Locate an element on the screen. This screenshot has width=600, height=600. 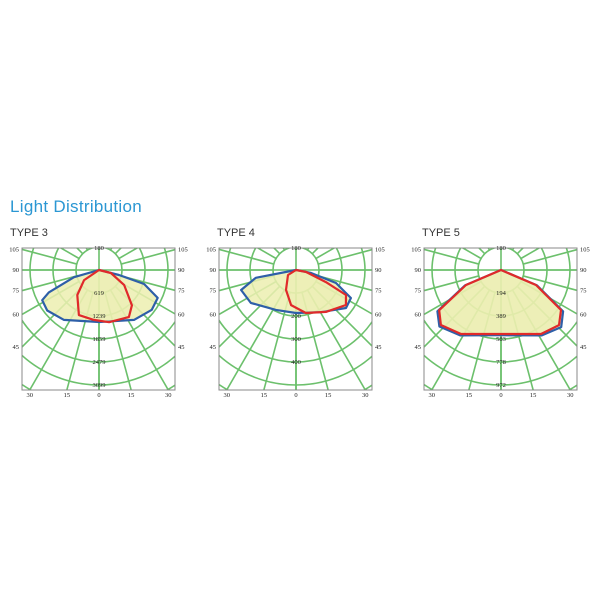
ring-value-label: 200 is located at coordinates (296, 316).